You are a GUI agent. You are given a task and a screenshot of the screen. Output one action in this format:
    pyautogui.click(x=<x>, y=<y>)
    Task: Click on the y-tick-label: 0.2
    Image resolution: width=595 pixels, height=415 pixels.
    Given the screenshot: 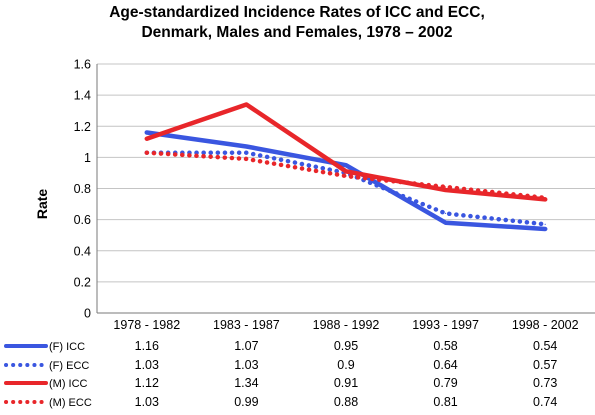 What is the action you would take?
    pyautogui.click(x=82, y=282)
    